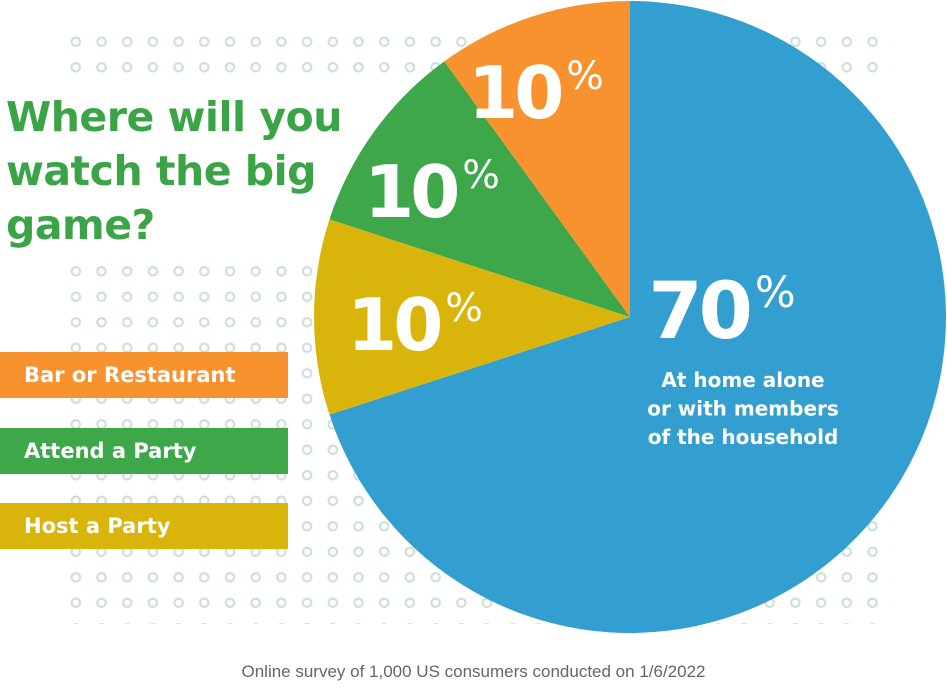 The image size is (947, 689). Describe the element at coordinates (144, 526) in the screenshot. I see `legend-item-host-a-party: Host a Party` at that location.